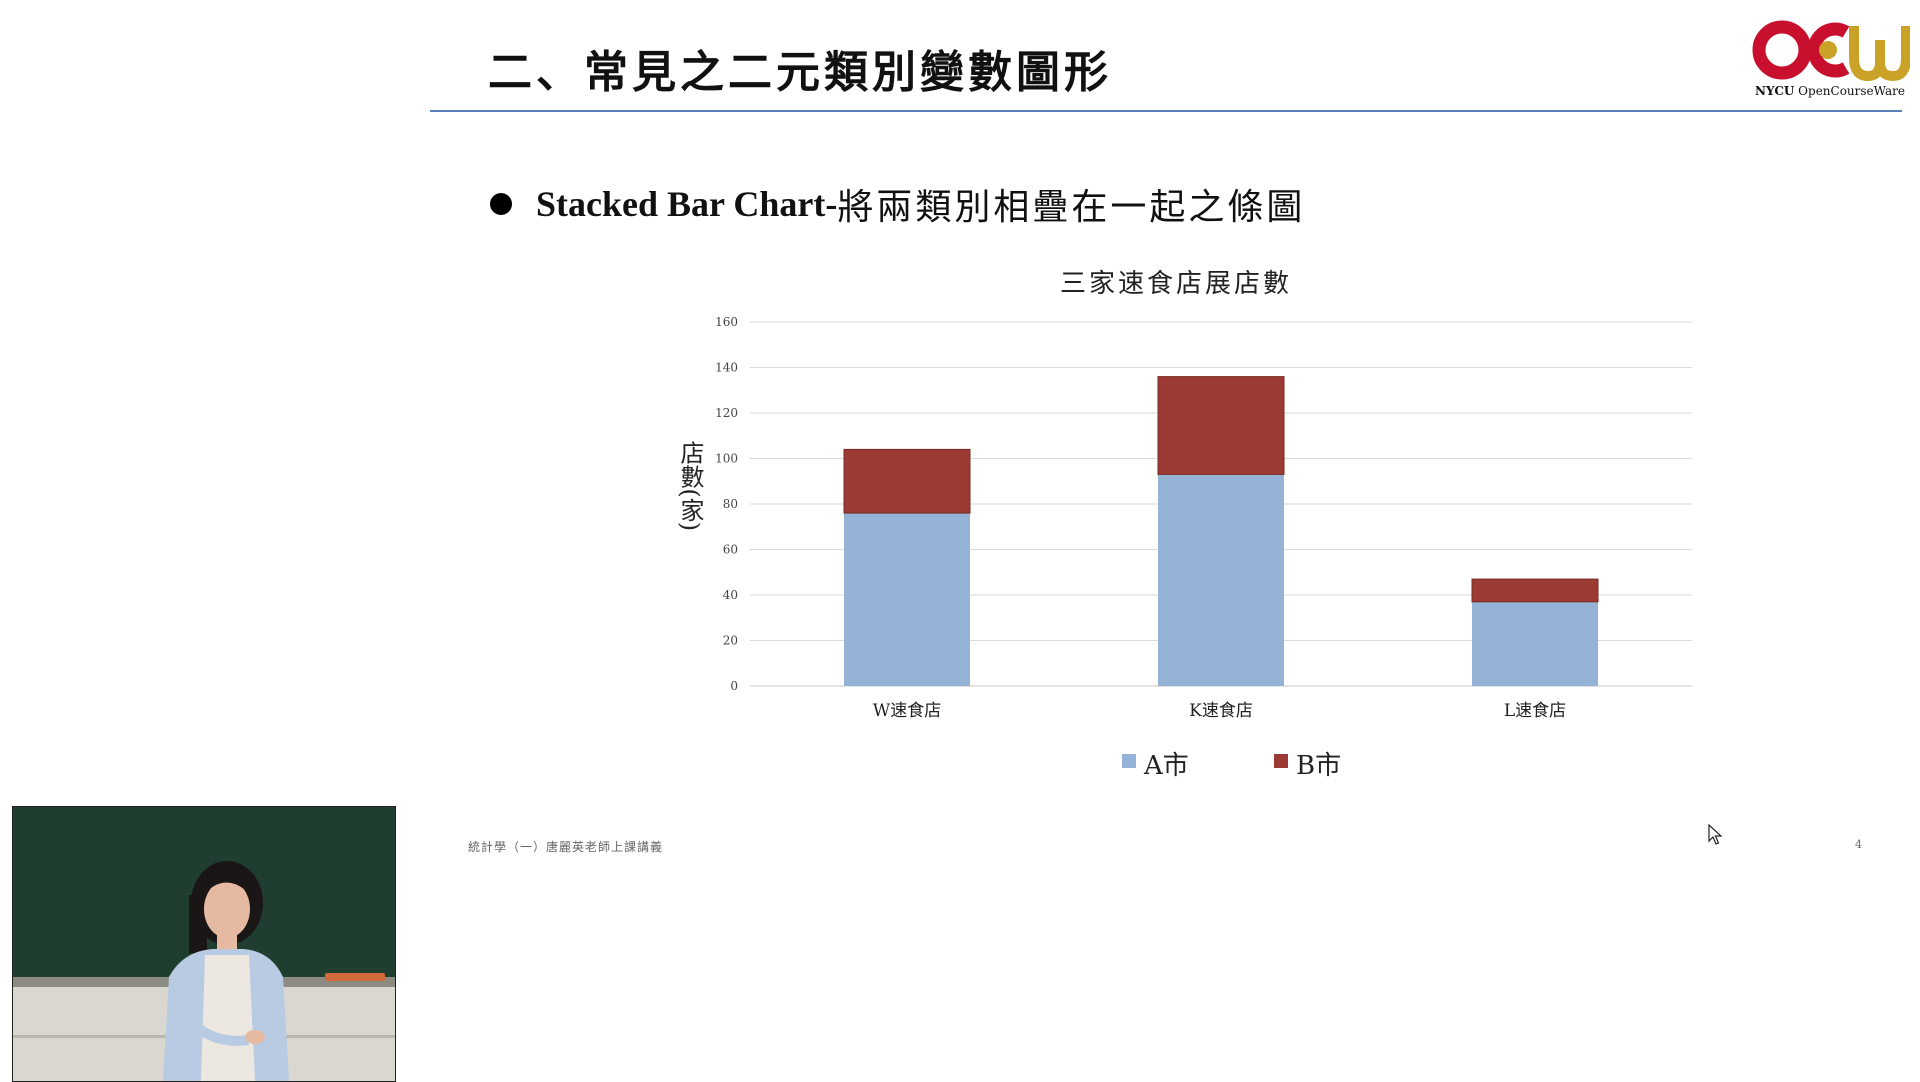  What do you see at coordinates (734, 686) in the screenshot?
I see `y-tick-label: 0` at bounding box center [734, 686].